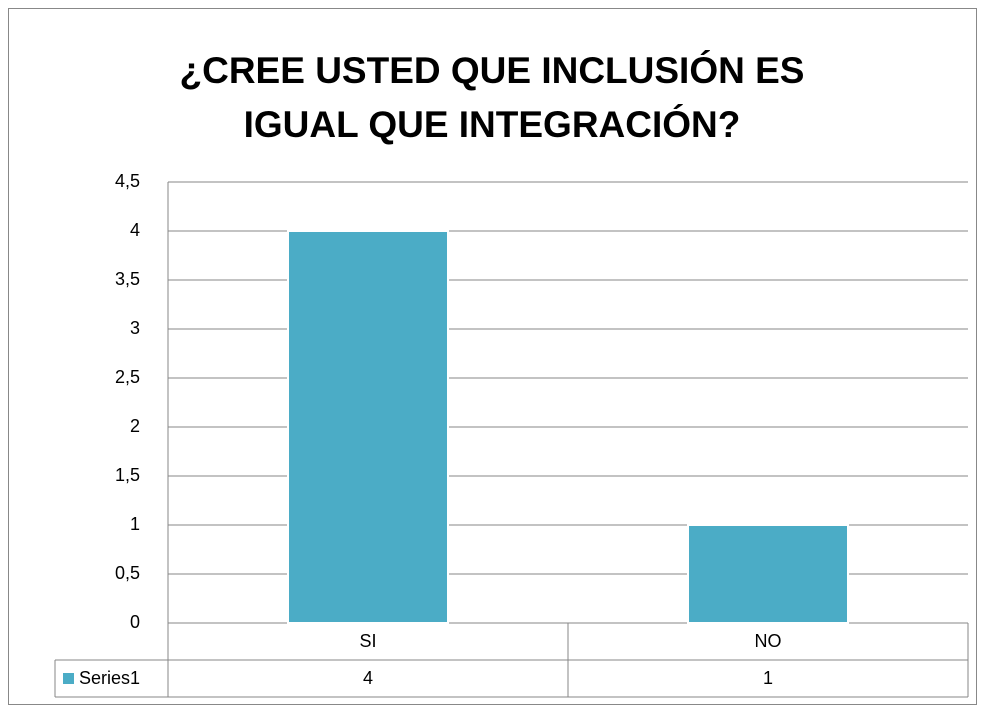 The image size is (985, 713). What do you see at coordinates (768, 641) in the screenshot?
I see `x-tick-label: NO` at bounding box center [768, 641].